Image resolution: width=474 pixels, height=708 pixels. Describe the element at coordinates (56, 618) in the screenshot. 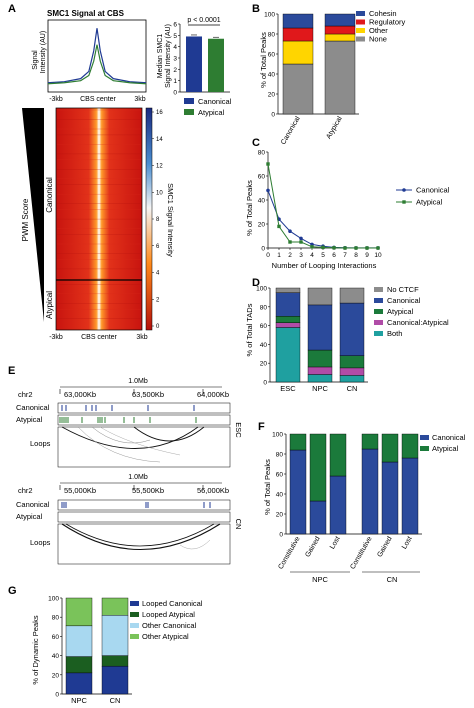

I see `gchart-ytick-label: 80` at that location.